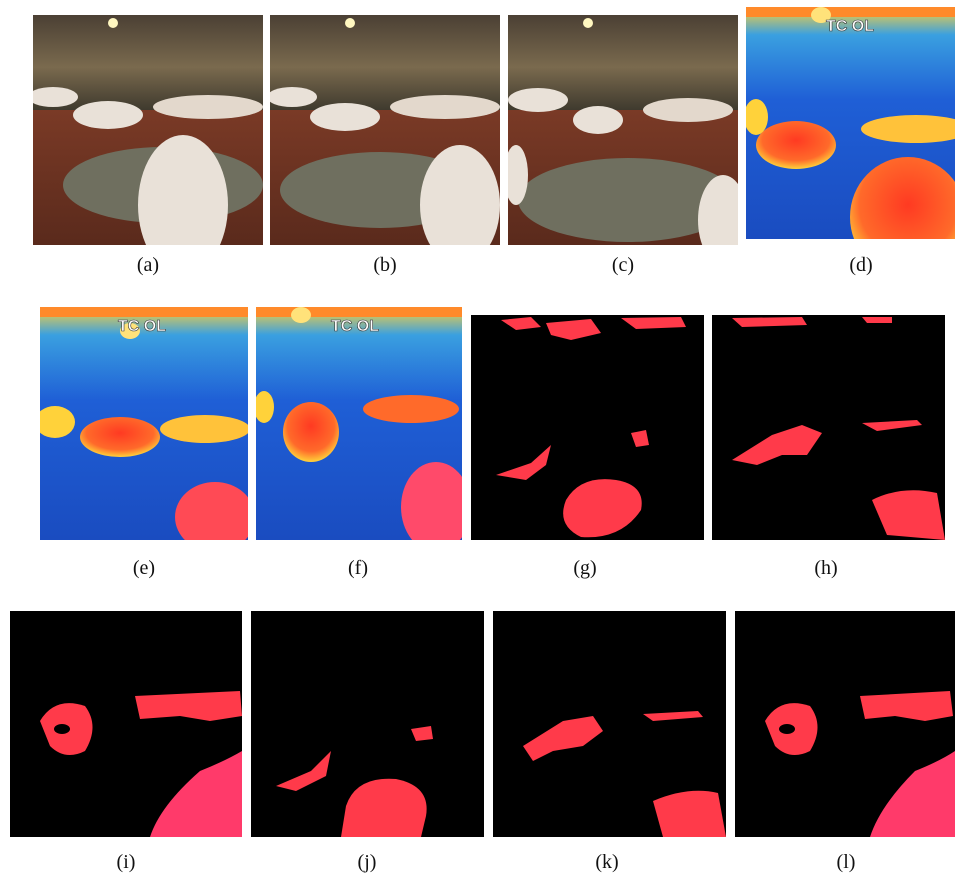 This screenshot has width=955, height=874. I want to click on caption-e: (e), so click(144, 568).